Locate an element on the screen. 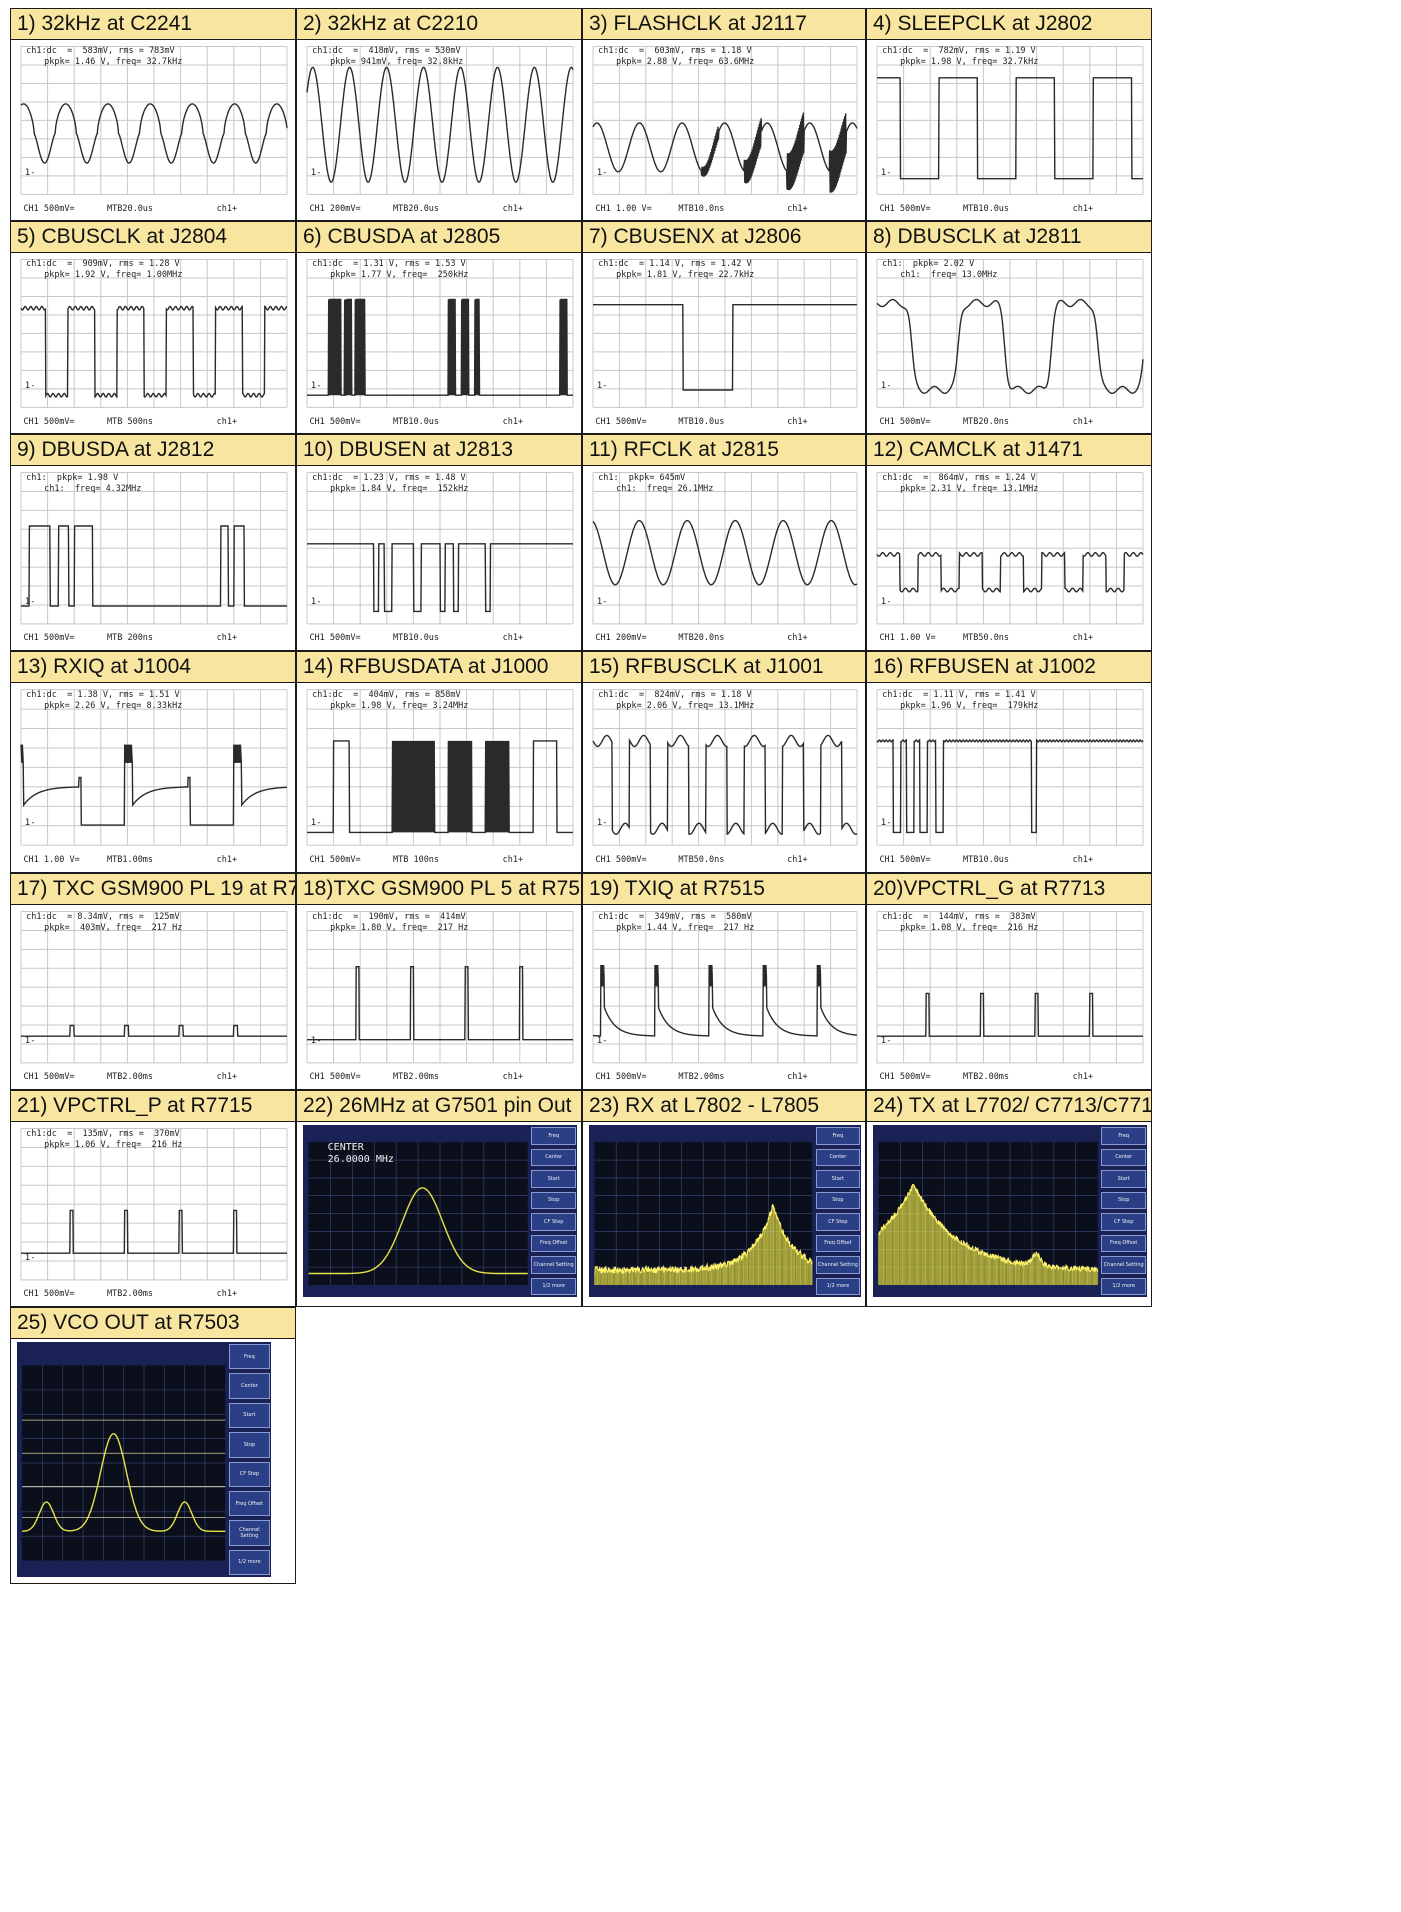  measurement-readout: ch1: pkpk= 2.02 Vch1: freq= 13.0MHz is located at coordinates (939, 270).